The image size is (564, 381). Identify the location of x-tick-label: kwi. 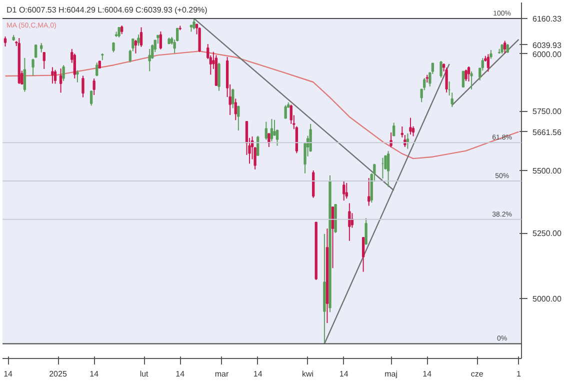
(308, 374).